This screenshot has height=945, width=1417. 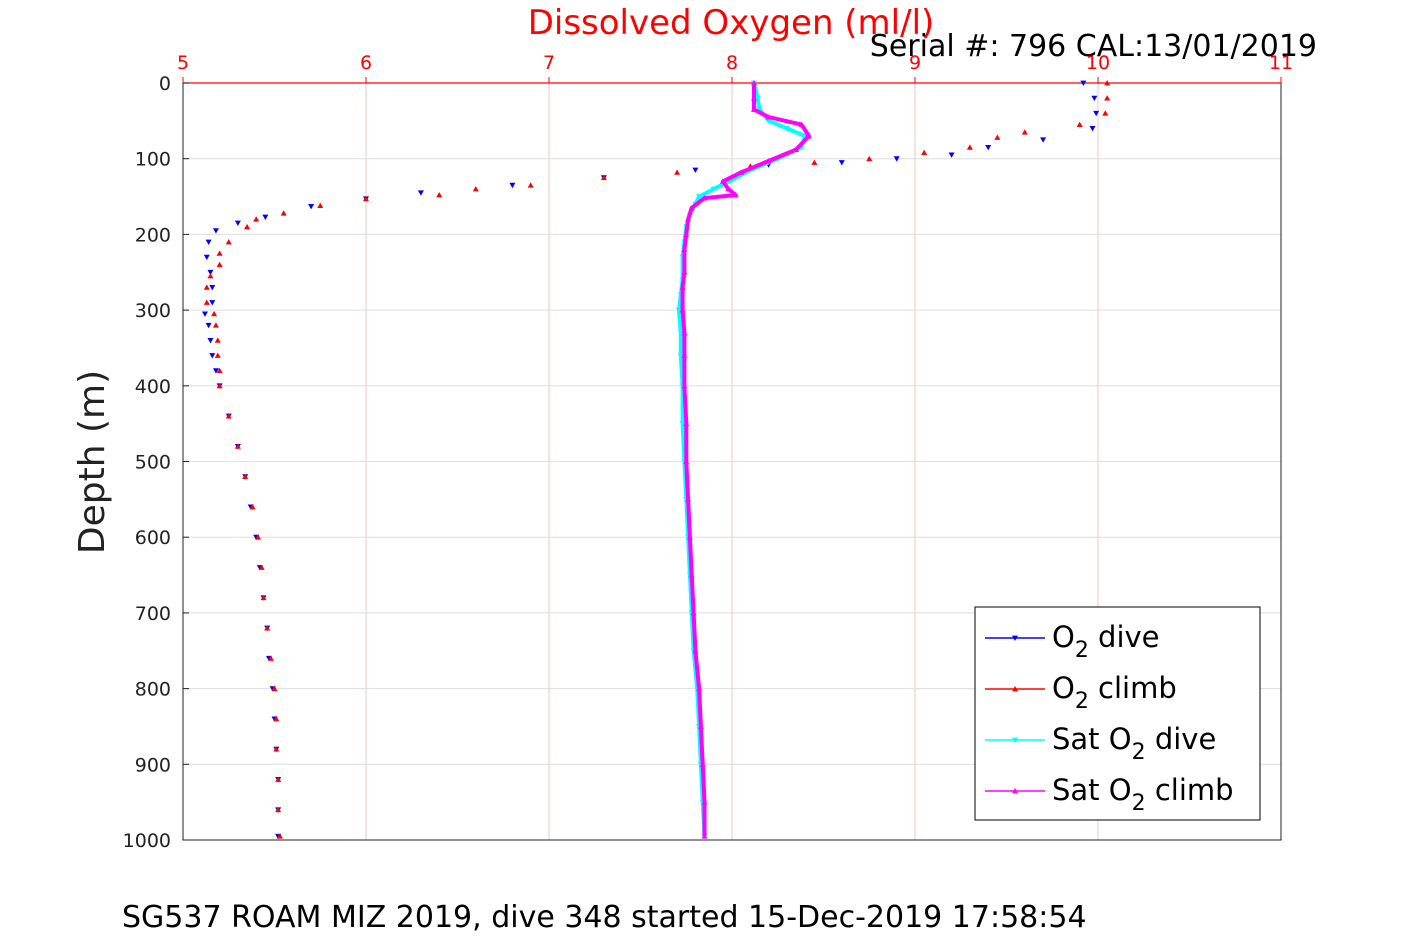 I want to click on x-tick-label: 11, so click(x=1281, y=63).